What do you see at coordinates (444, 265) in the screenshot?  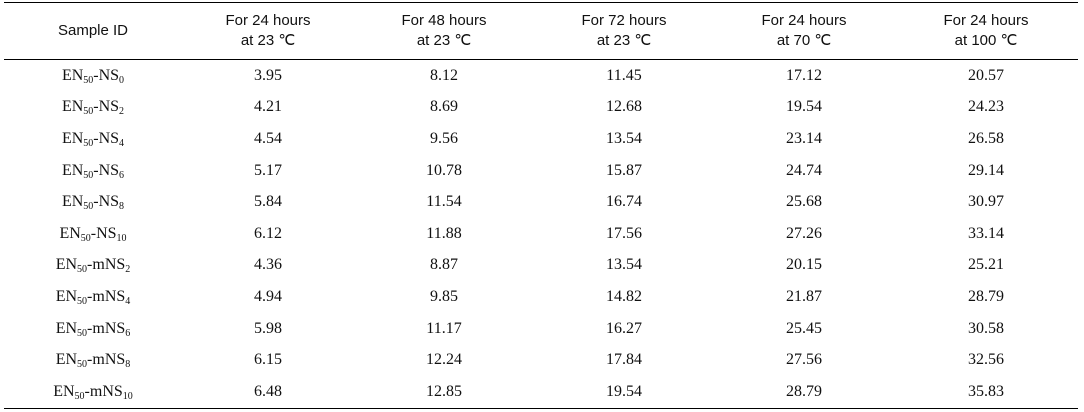 I see `value-cell: 8.87` at bounding box center [444, 265].